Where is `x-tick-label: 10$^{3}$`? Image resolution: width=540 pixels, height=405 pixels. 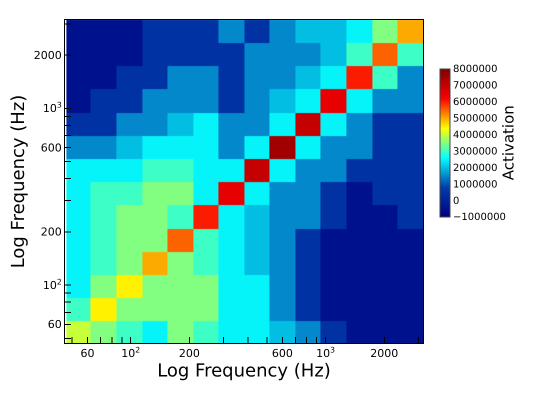 x-tick-label: 10$^{3}$ is located at coordinates (326, 353).